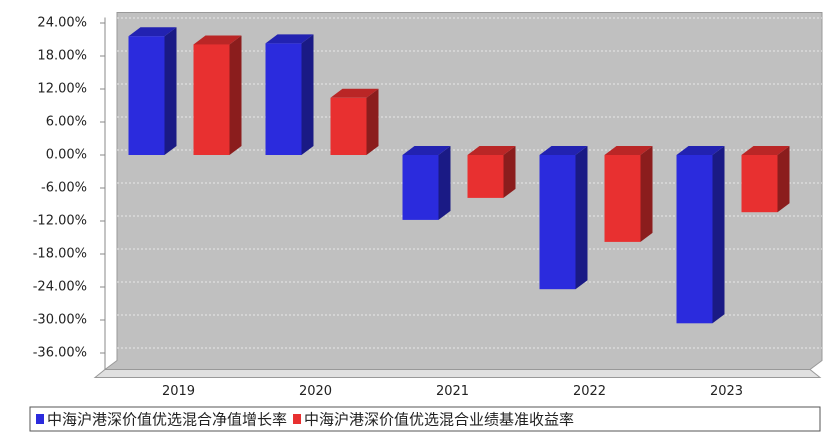 The height and width of the screenshot is (434, 830). What do you see at coordinates (66, 155) in the screenshot?
I see `y-tick-label: 0.00%` at bounding box center [66, 155].